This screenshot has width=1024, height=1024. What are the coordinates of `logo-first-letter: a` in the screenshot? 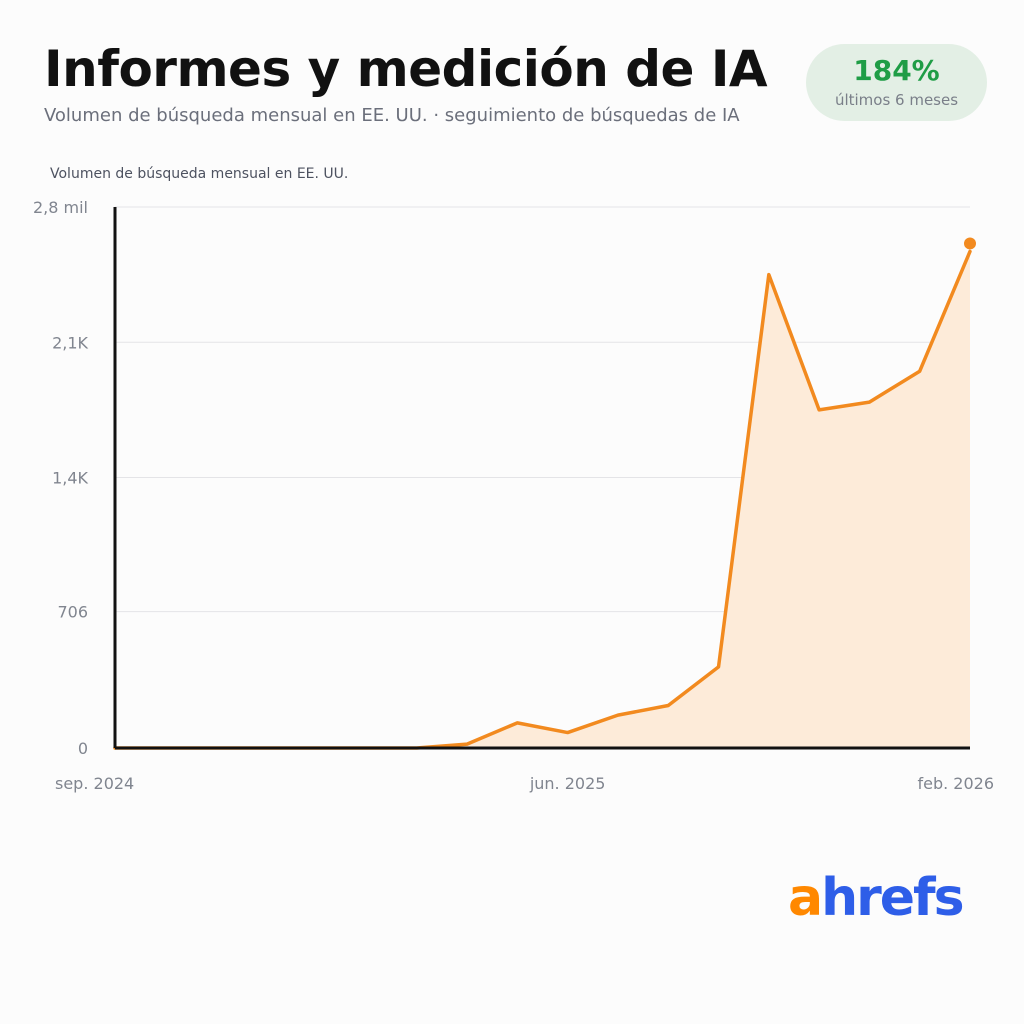 It's located at (805, 898).